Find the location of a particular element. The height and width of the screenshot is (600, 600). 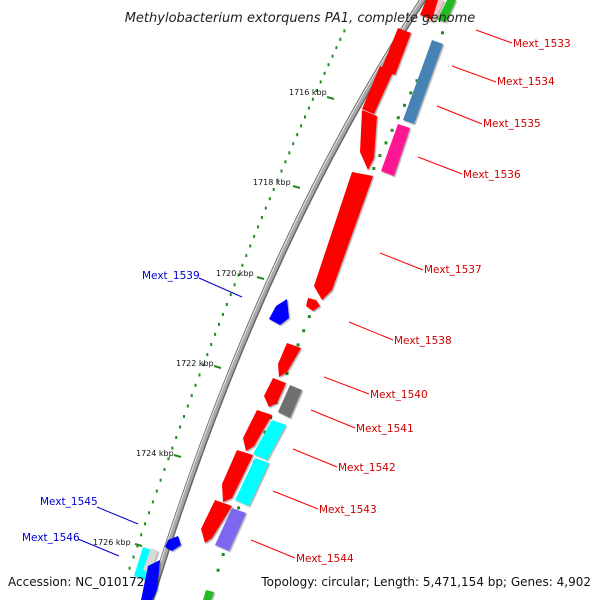

gene-mext-1533-cog-box is located at coordinates (446, 11).